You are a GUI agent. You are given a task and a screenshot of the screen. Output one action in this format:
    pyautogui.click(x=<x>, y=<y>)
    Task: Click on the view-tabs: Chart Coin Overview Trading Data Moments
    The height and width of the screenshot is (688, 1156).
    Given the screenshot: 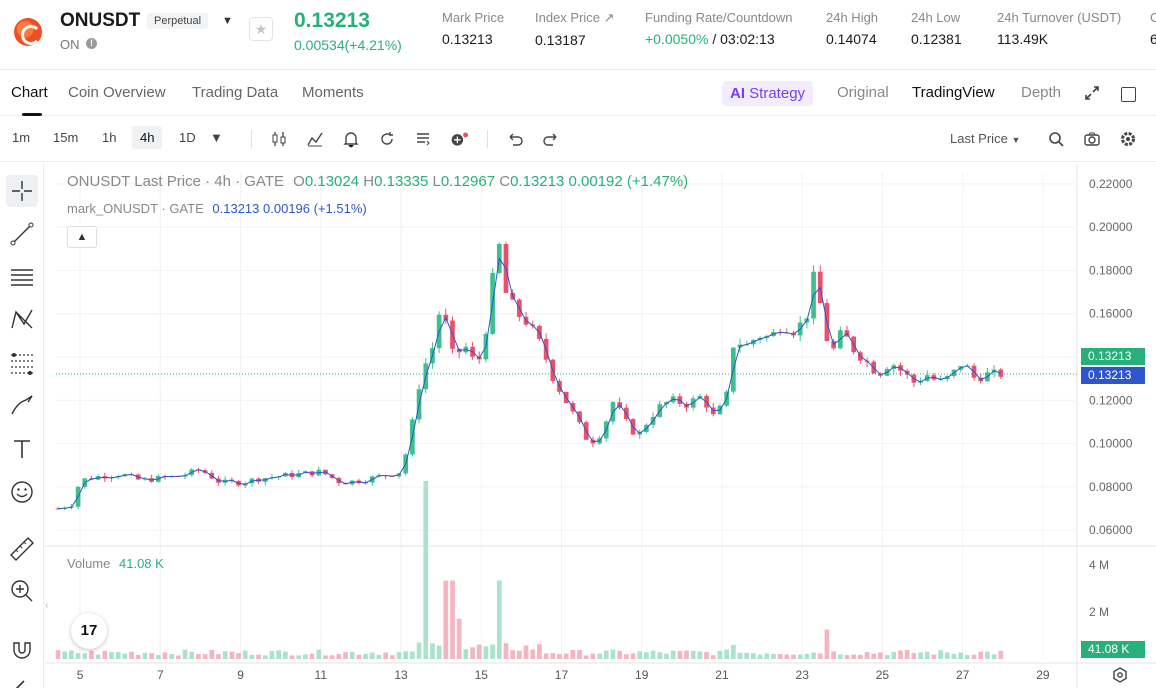 What is the action you would take?
    pyautogui.click(x=578, y=93)
    